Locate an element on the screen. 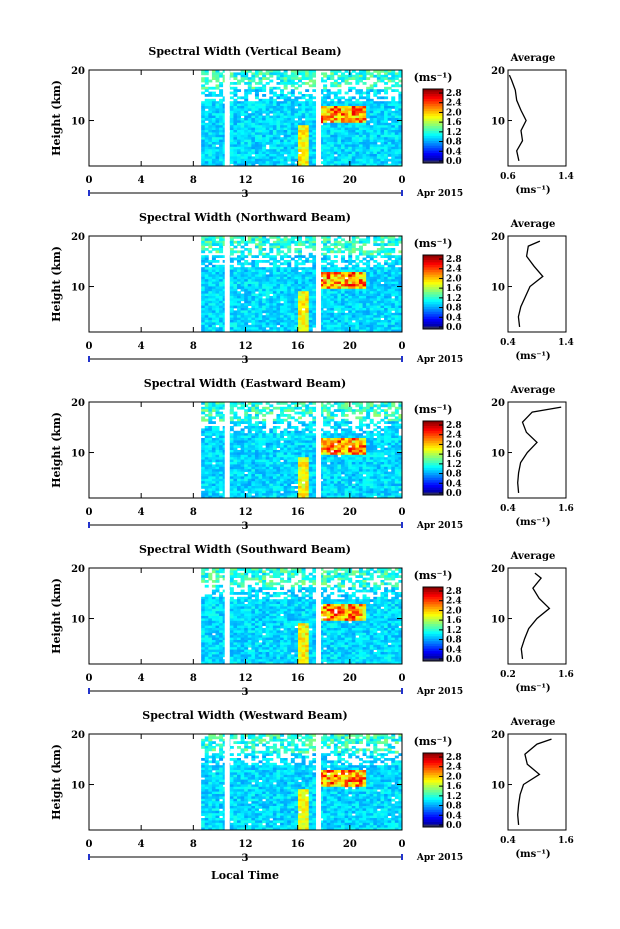 The image size is (620, 929). colorbar-tick-label: 0.4 is located at coordinates (454, 484).